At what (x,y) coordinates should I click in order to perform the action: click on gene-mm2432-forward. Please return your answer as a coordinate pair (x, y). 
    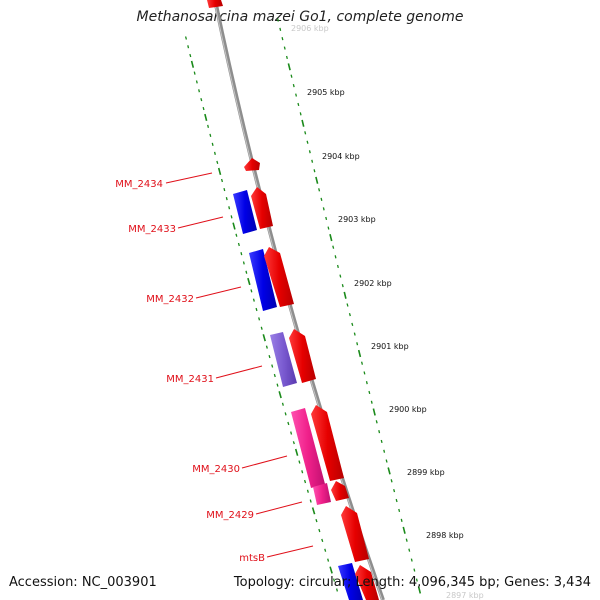
    Looking at the image, I should click on (279, 277).